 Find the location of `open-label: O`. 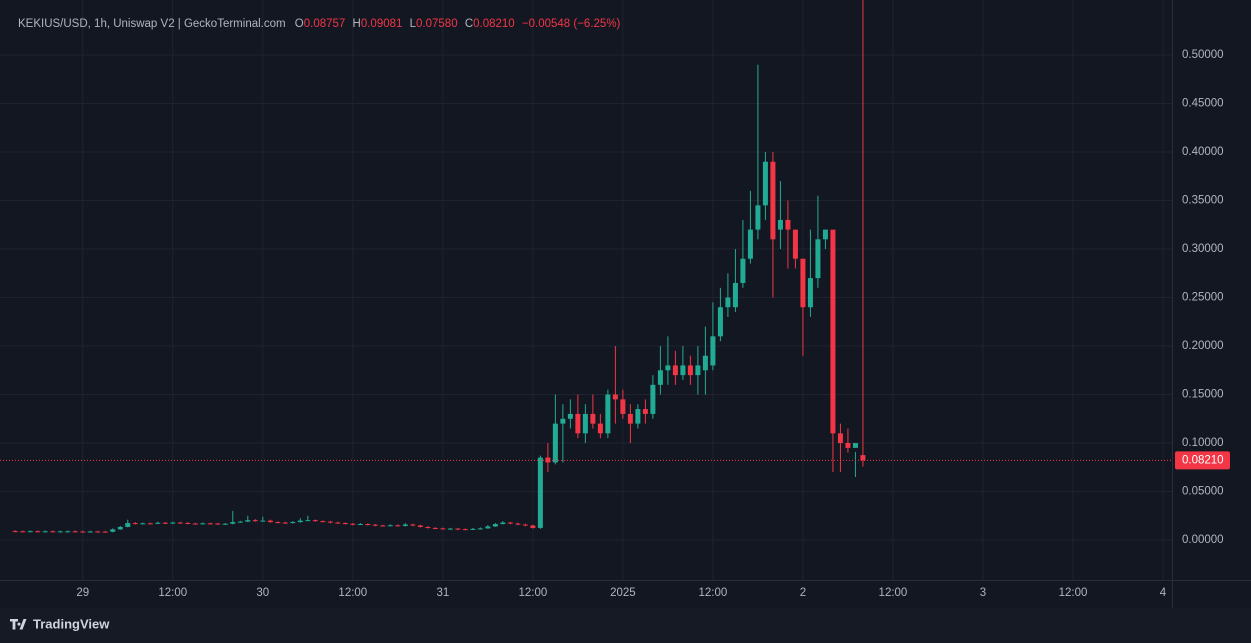

open-label: O is located at coordinates (299, 24).